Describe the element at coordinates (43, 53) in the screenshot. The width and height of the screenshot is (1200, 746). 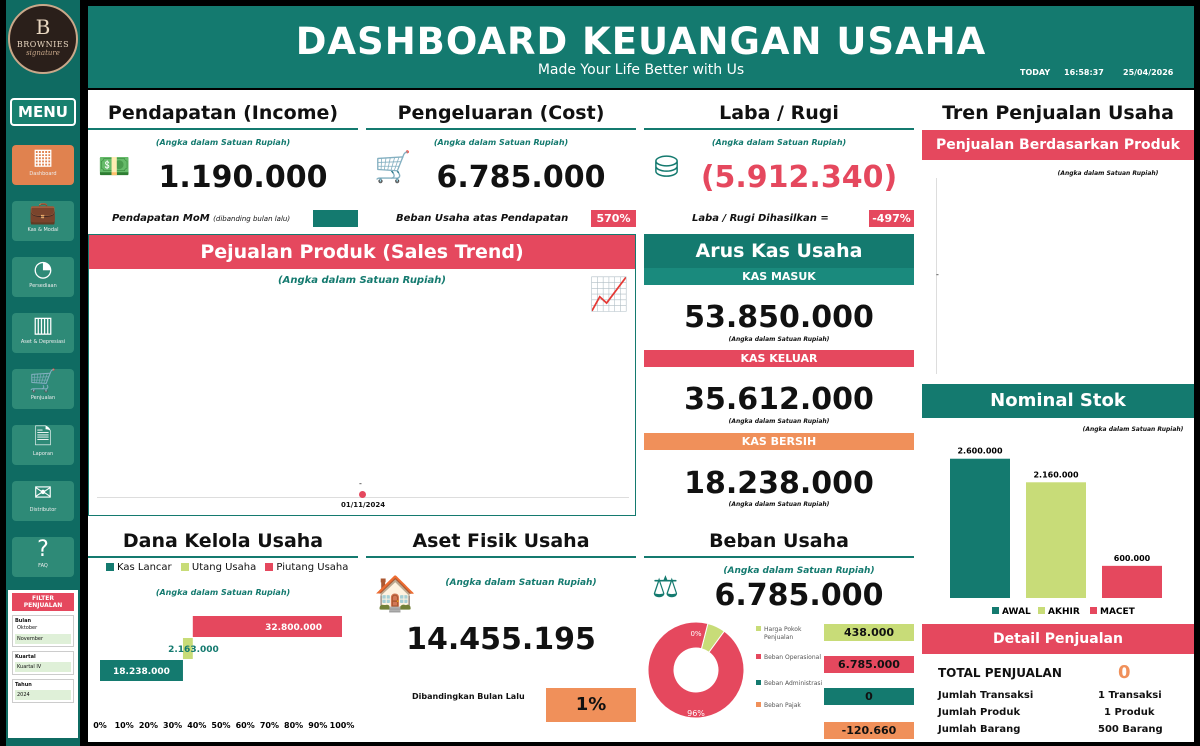
I see `logo-tagline: signature` at that location.